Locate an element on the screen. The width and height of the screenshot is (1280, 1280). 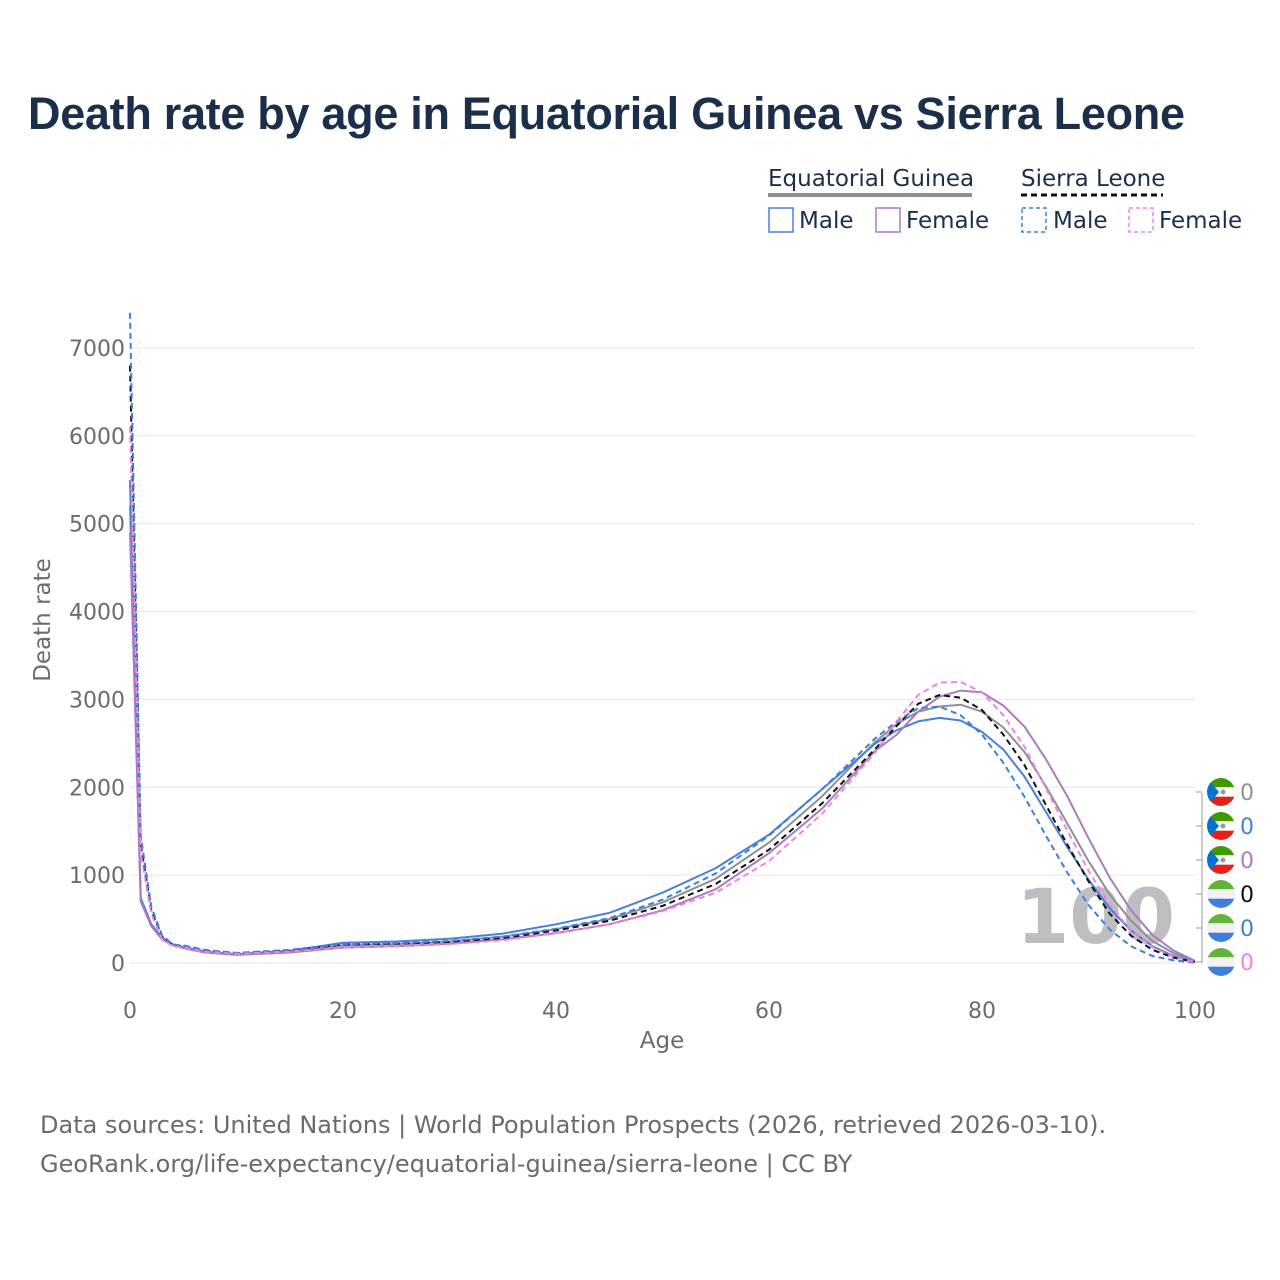
legend-country-equatorial-guinea: Equatorial Guinea is located at coordinates (871, 179).